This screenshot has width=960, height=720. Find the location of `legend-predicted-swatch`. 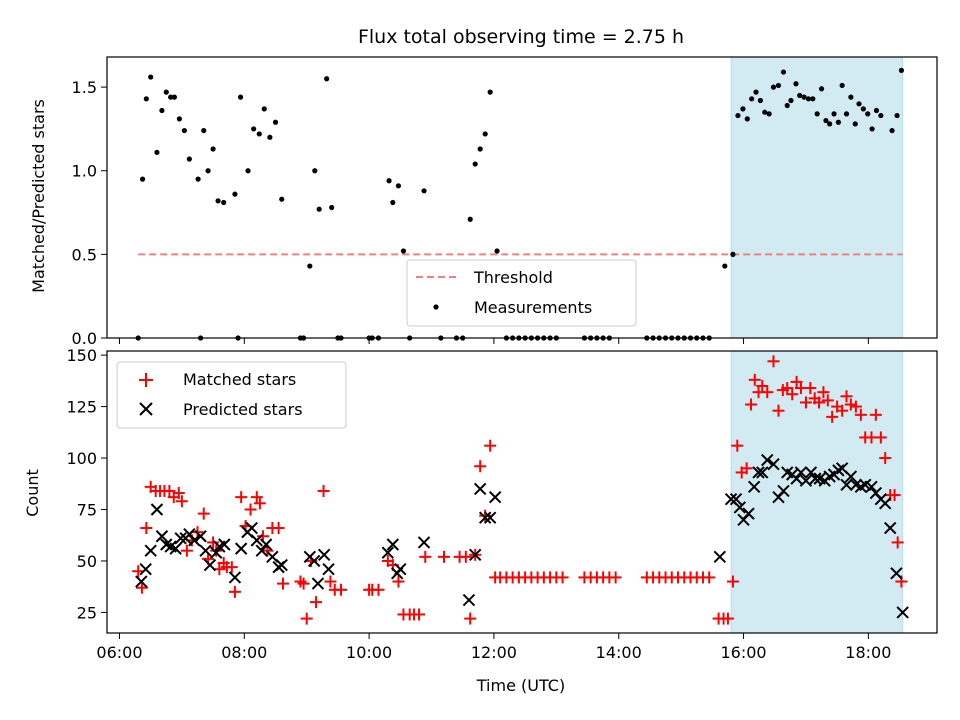

legend-predicted-swatch is located at coordinates (146, 409).